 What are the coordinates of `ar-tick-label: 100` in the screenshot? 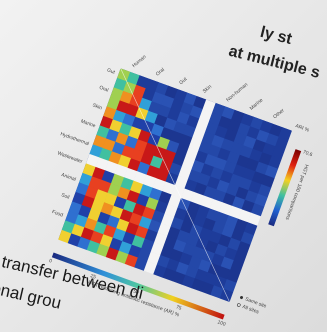 It's located at (221, 323).